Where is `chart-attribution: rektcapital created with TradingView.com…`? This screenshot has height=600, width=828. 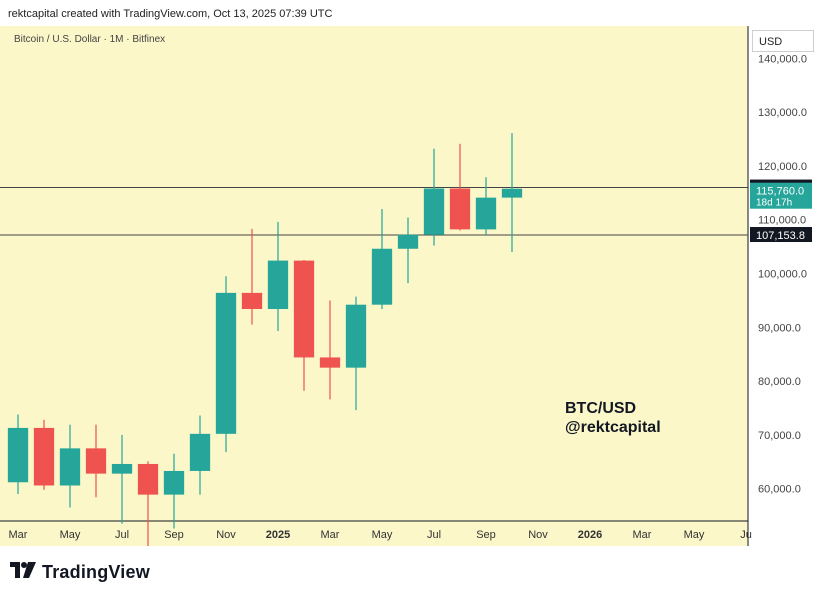
chart-attribution: rektcapital created with TradingView.com… is located at coordinates (170, 14).